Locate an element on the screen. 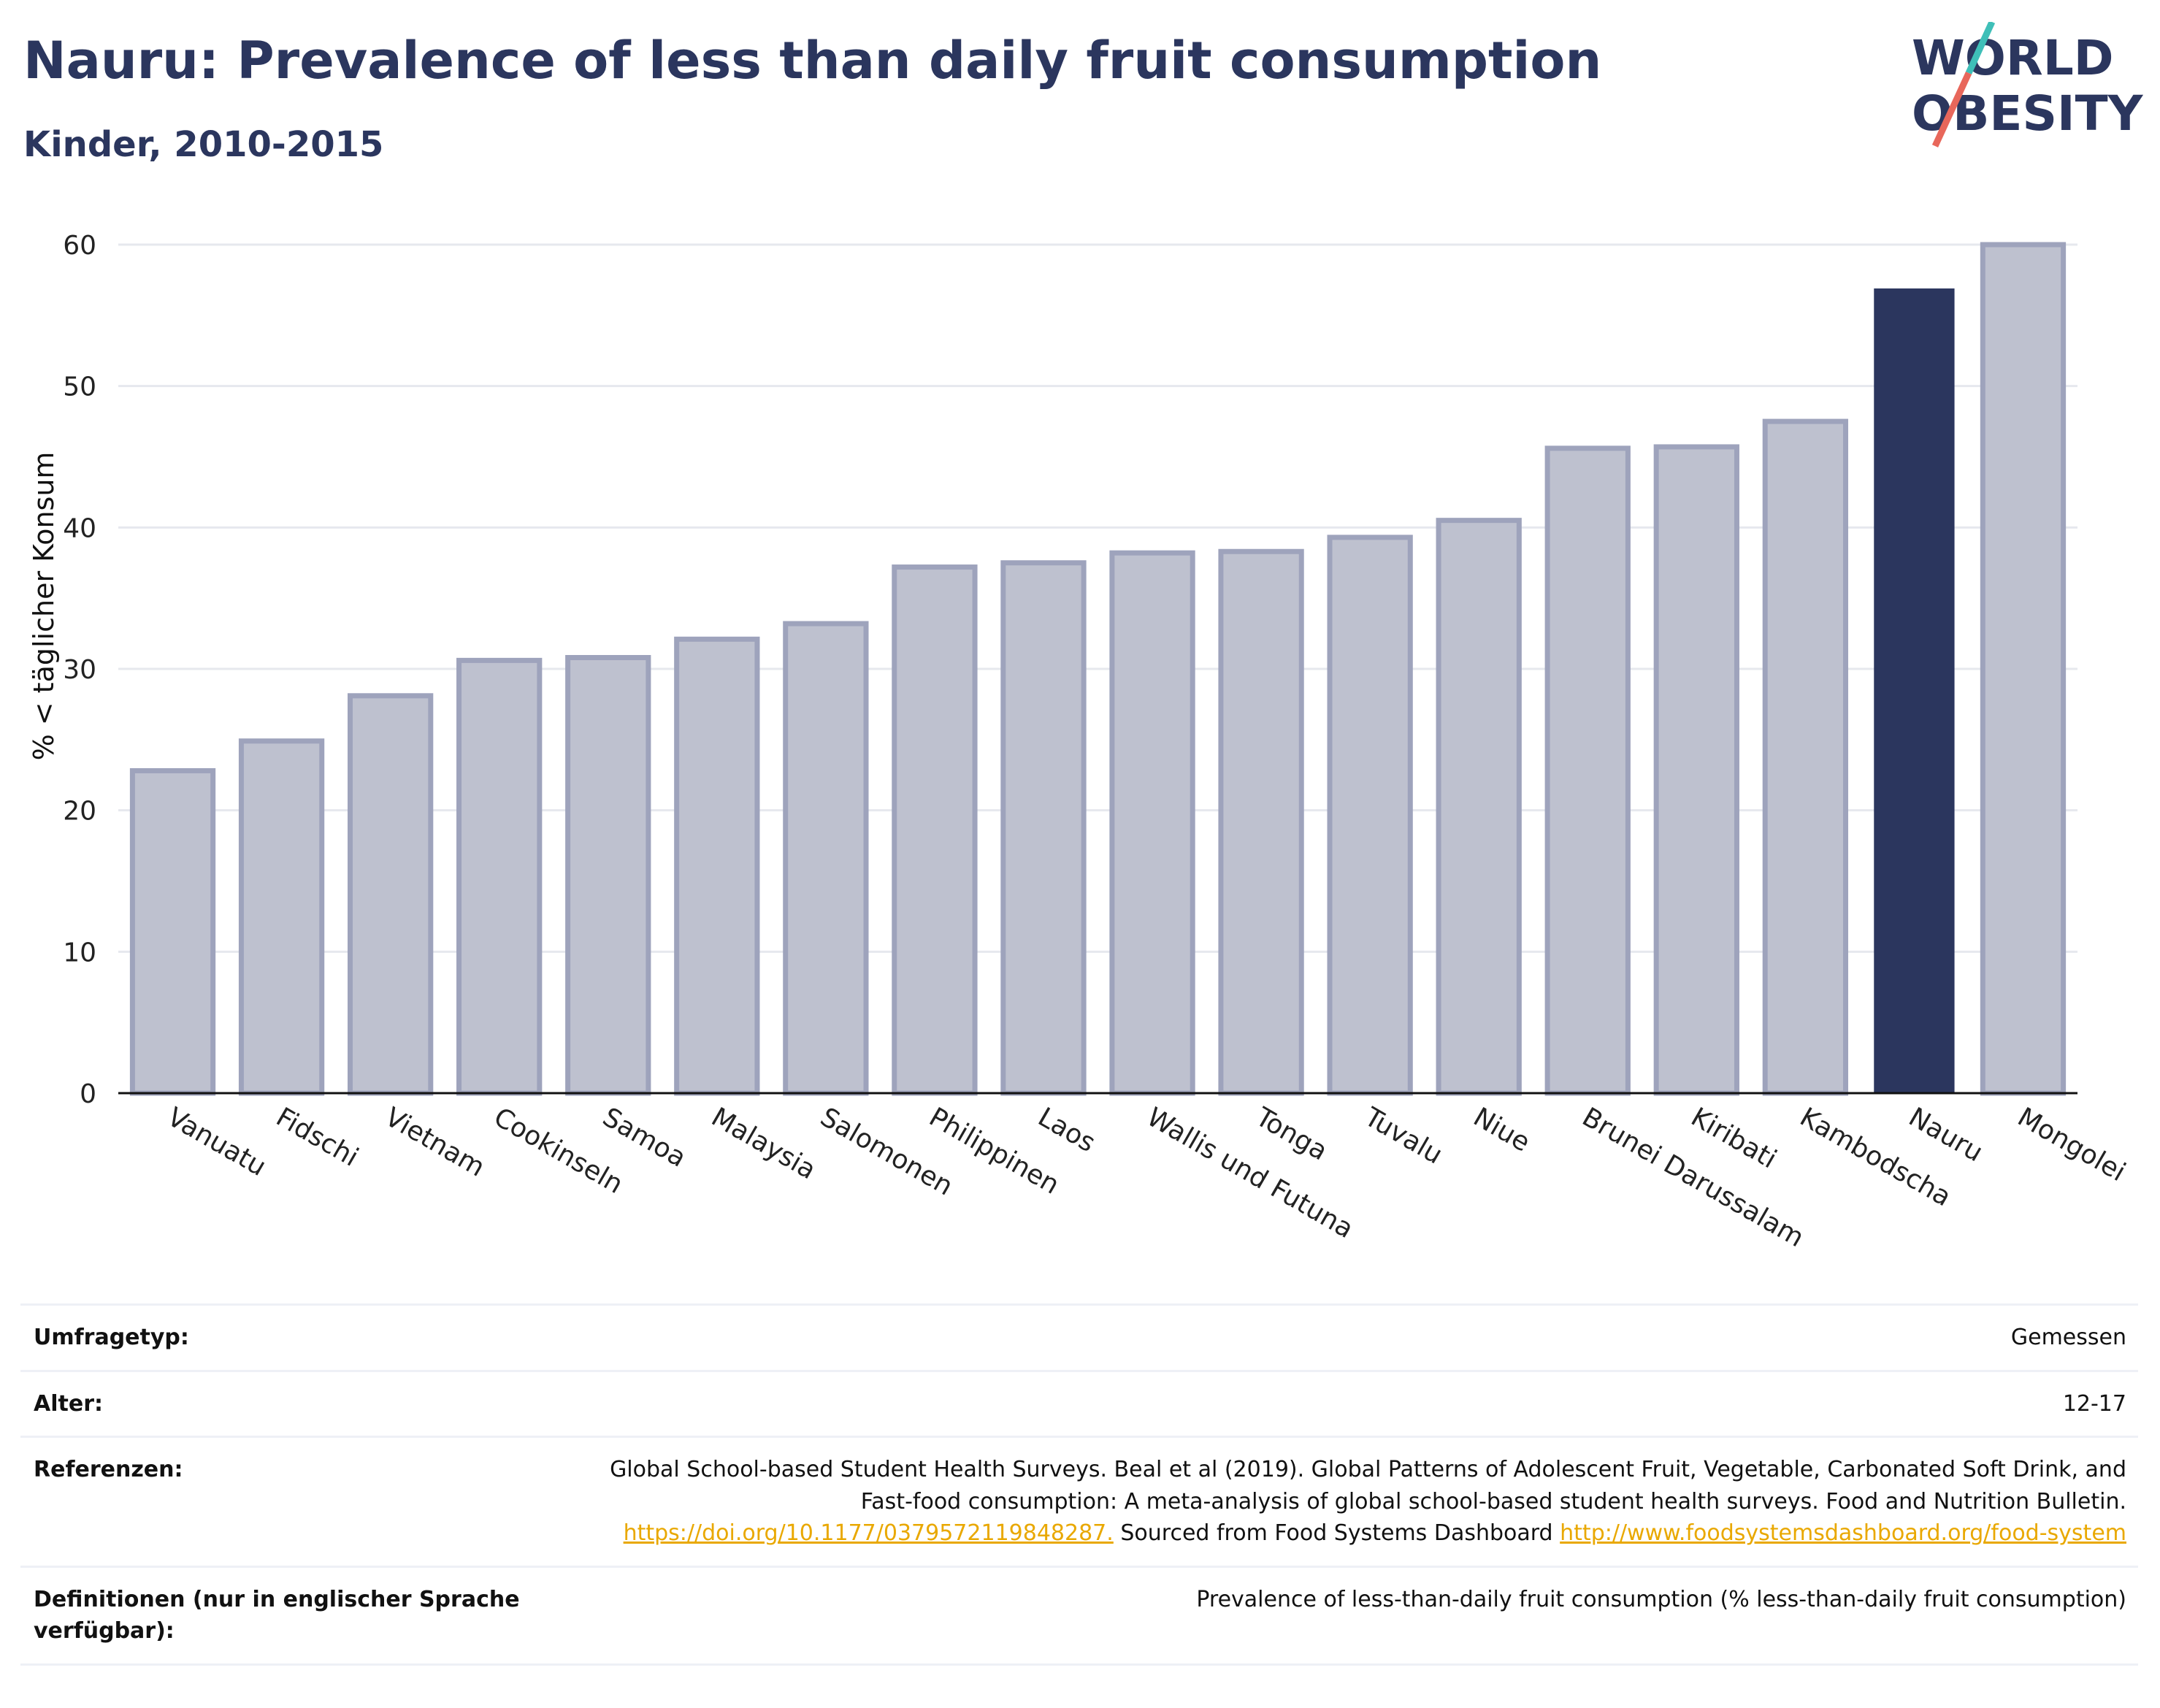 The width and height of the screenshot is (2160, 1708). x-tick-label: Laos is located at coordinates (1066, 1130).